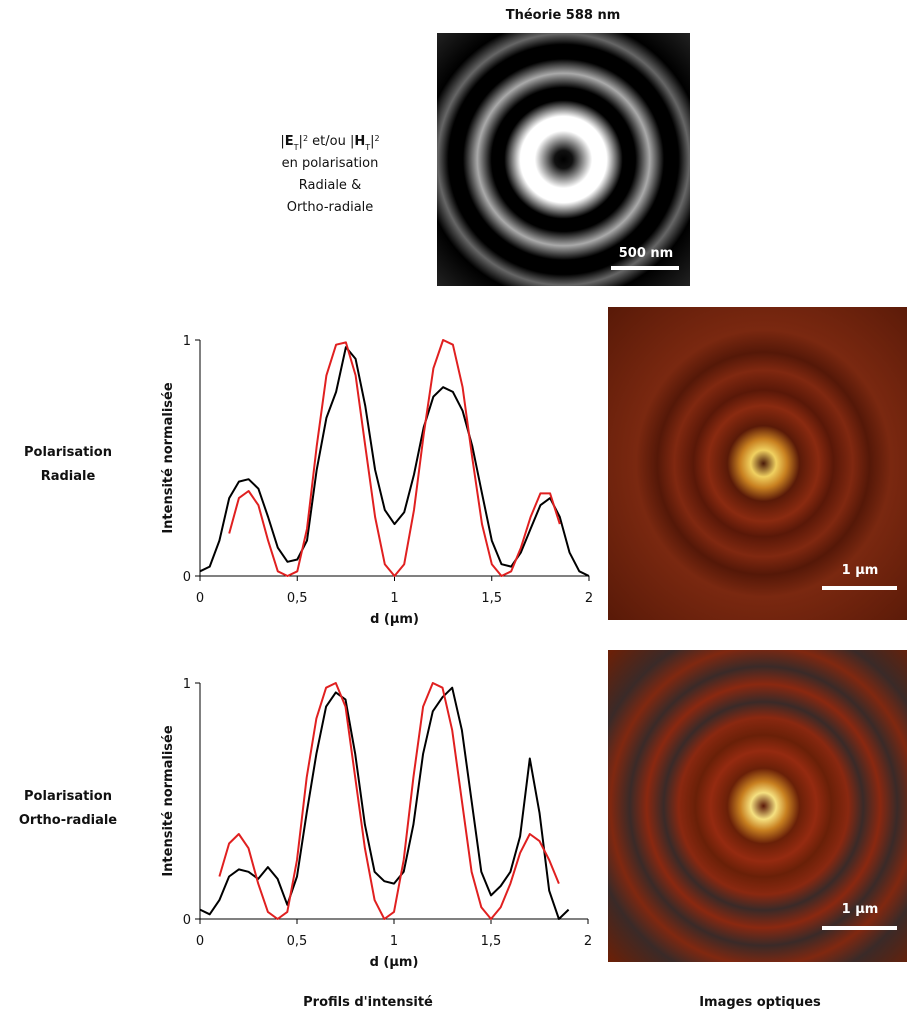 Image resolution: width=907 pixels, height=1020 pixels. What do you see at coordinates (289, 141) in the screenshot?
I see `description-part: E` at bounding box center [289, 141].